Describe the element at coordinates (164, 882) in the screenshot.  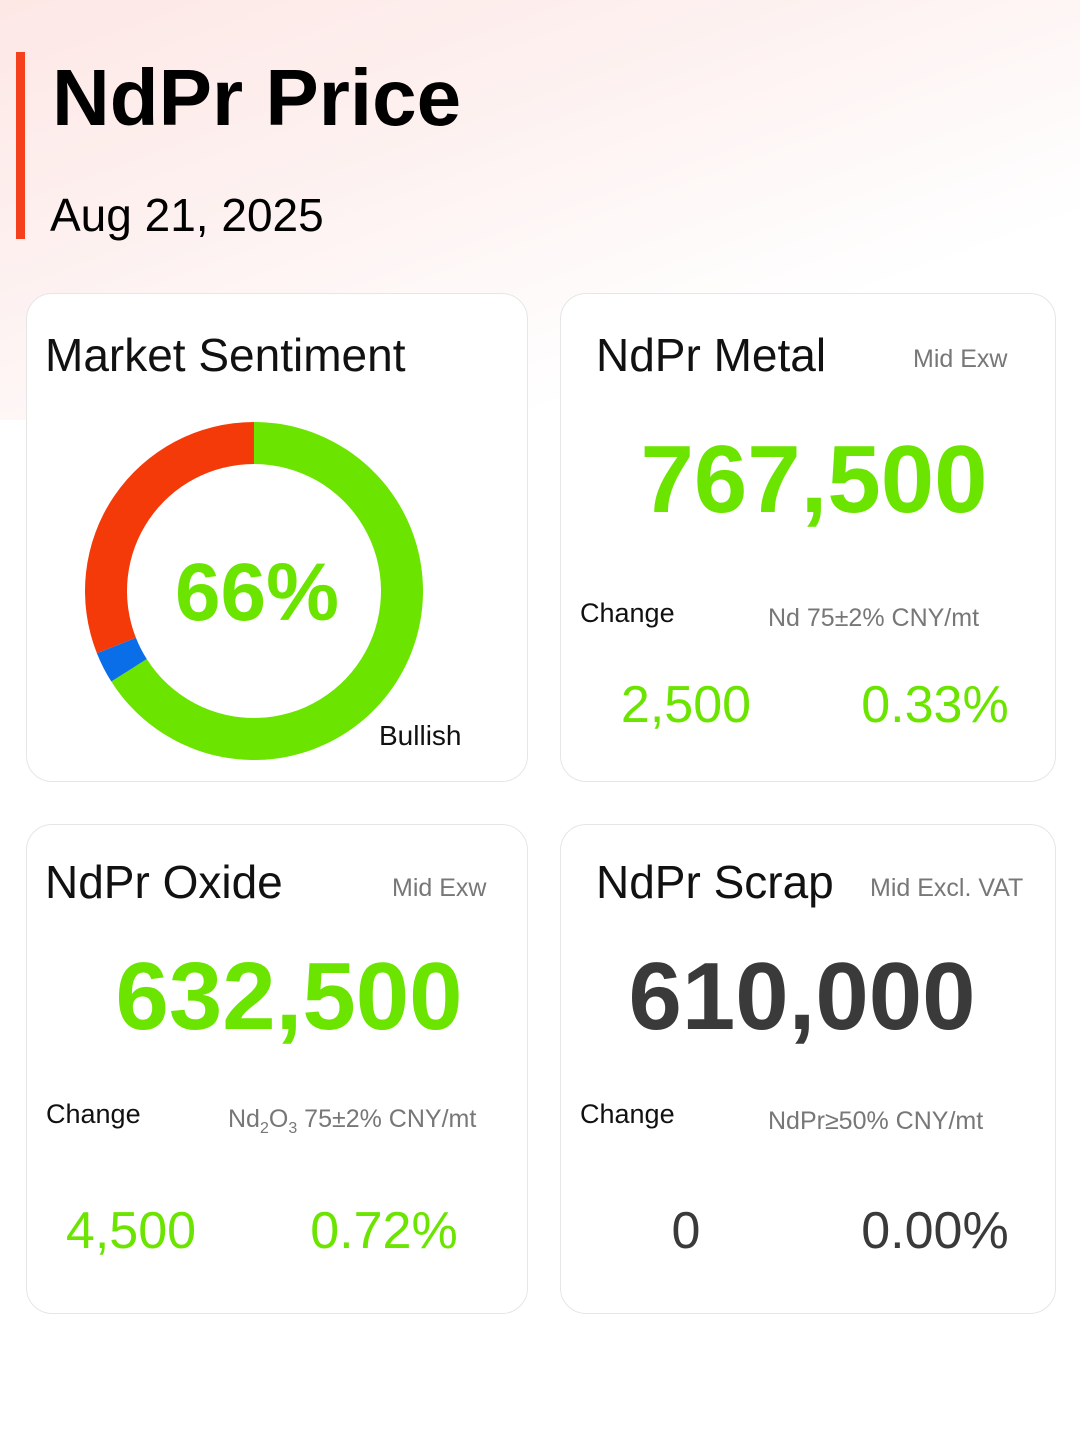
I see `ndpr-oxide-title: NdPr Oxide` at that location.